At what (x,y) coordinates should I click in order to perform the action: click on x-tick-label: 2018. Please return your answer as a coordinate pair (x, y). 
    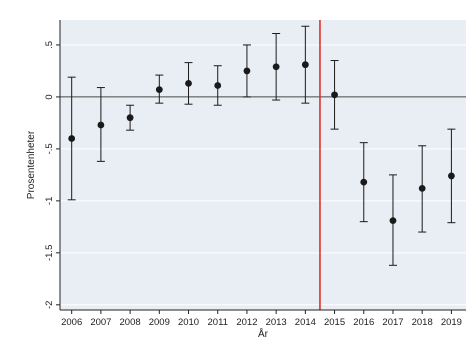
    Looking at the image, I should click on (422, 322).